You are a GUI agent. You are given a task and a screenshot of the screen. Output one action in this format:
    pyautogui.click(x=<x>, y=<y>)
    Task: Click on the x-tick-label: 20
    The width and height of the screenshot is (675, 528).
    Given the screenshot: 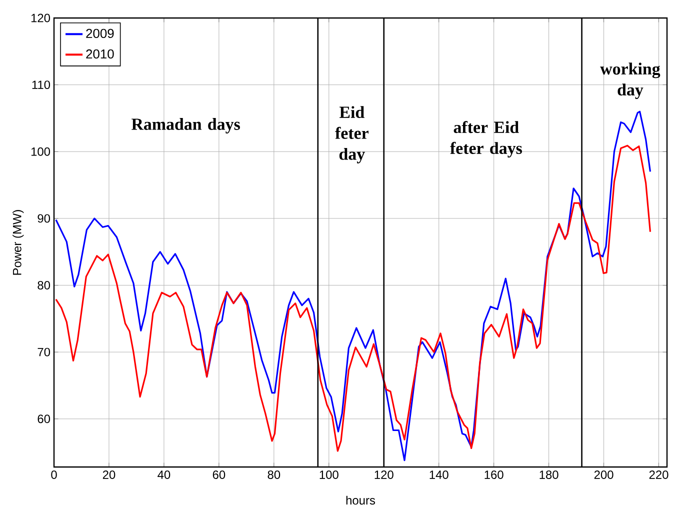 What is the action you would take?
    pyautogui.click(x=109, y=474)
    